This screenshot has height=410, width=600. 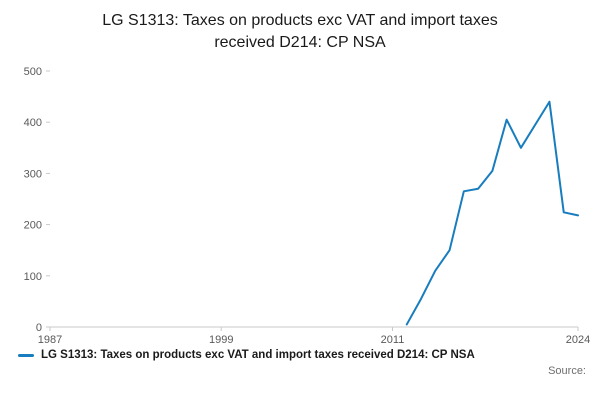 I want to click on svg-text: 300, so click(x=33, y=175).